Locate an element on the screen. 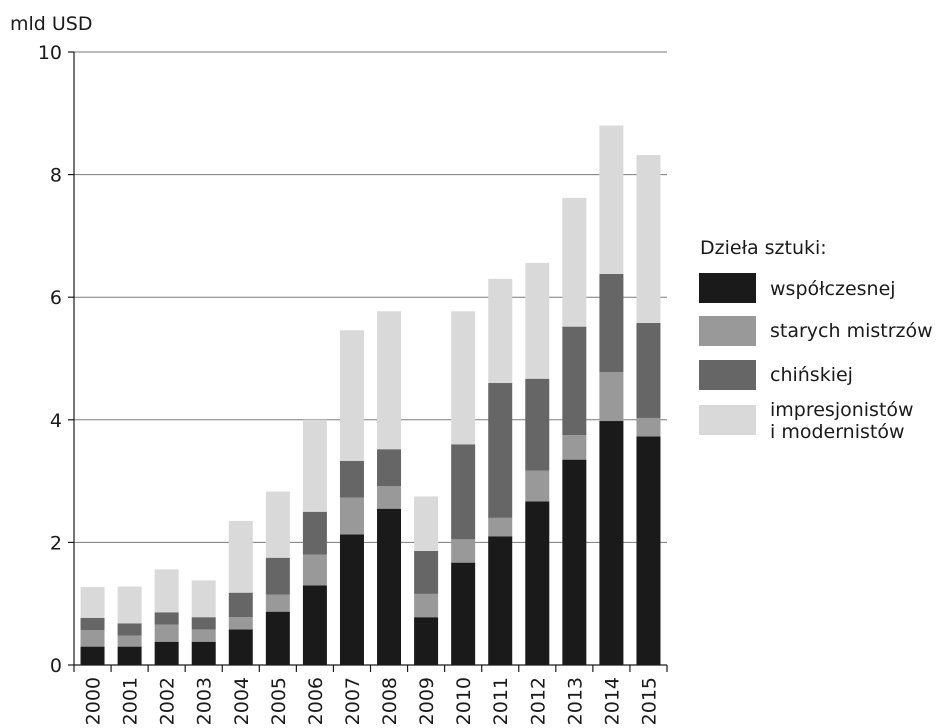 The height and width of the screenshot is (728, 937). x-tick-label: 2010 is located at coordinates (464, 701).